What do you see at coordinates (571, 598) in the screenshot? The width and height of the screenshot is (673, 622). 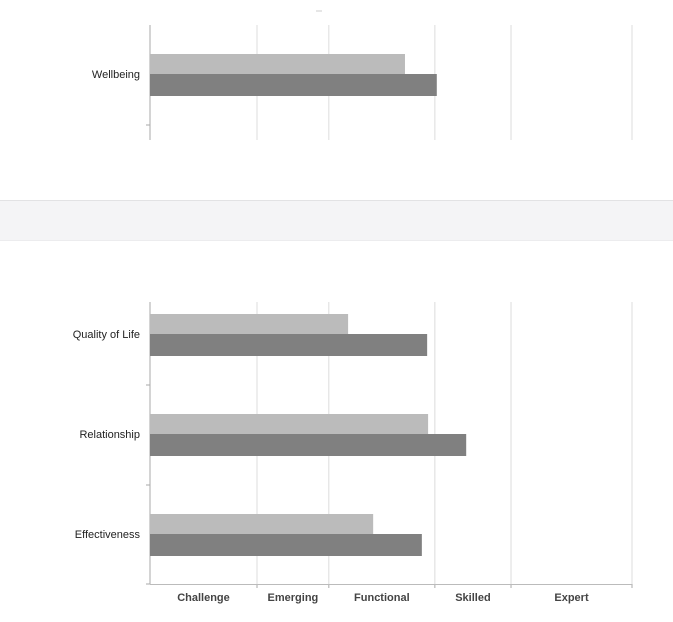 I see `x-band-label: Expert` at bounding box center [571, 598].